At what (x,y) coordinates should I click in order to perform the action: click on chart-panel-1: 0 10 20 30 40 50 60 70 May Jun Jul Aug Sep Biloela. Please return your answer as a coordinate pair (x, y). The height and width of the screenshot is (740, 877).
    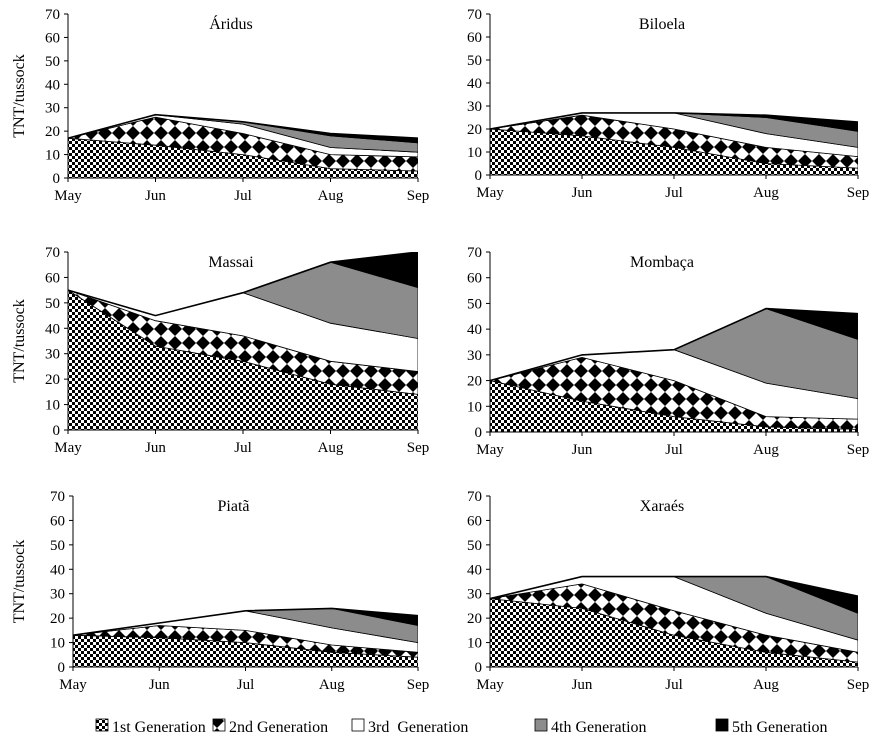
    Looking at the image, I should click on (668, 104).